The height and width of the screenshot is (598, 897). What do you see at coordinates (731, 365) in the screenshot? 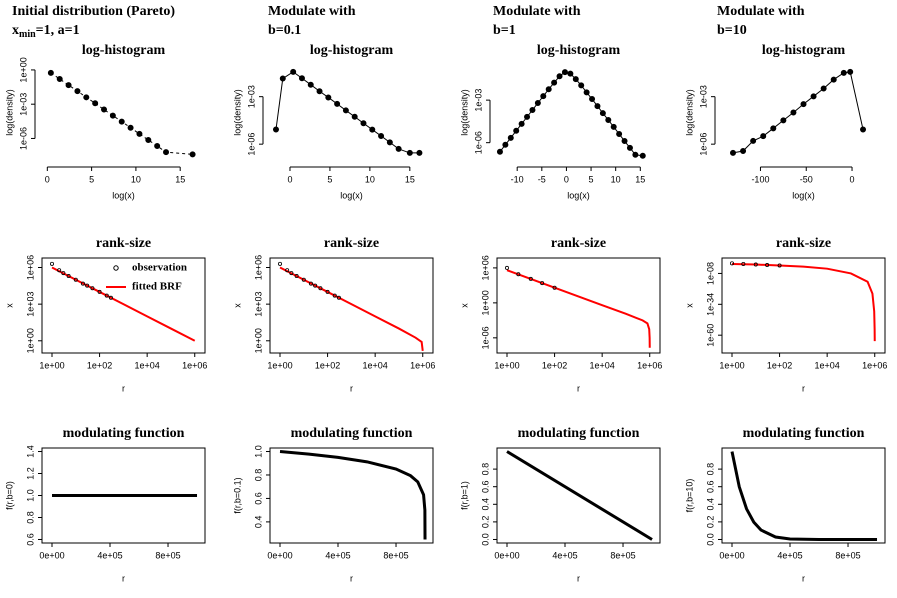
I see `x-tick-label: 1e+00` at bounding box center [731, 365].